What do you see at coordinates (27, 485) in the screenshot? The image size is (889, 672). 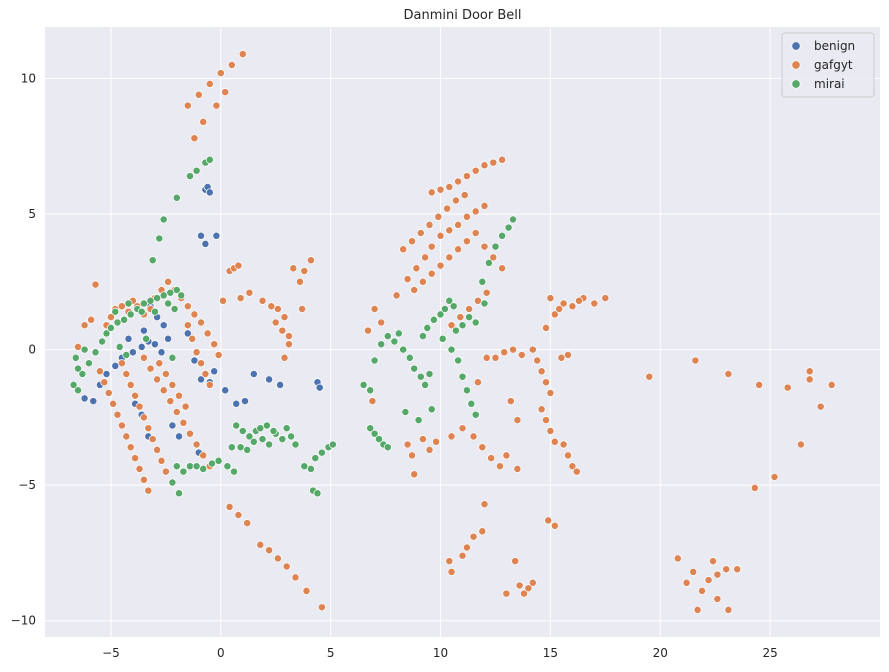 I see `y-tick-label: −5` at bounding box center [27, 485].